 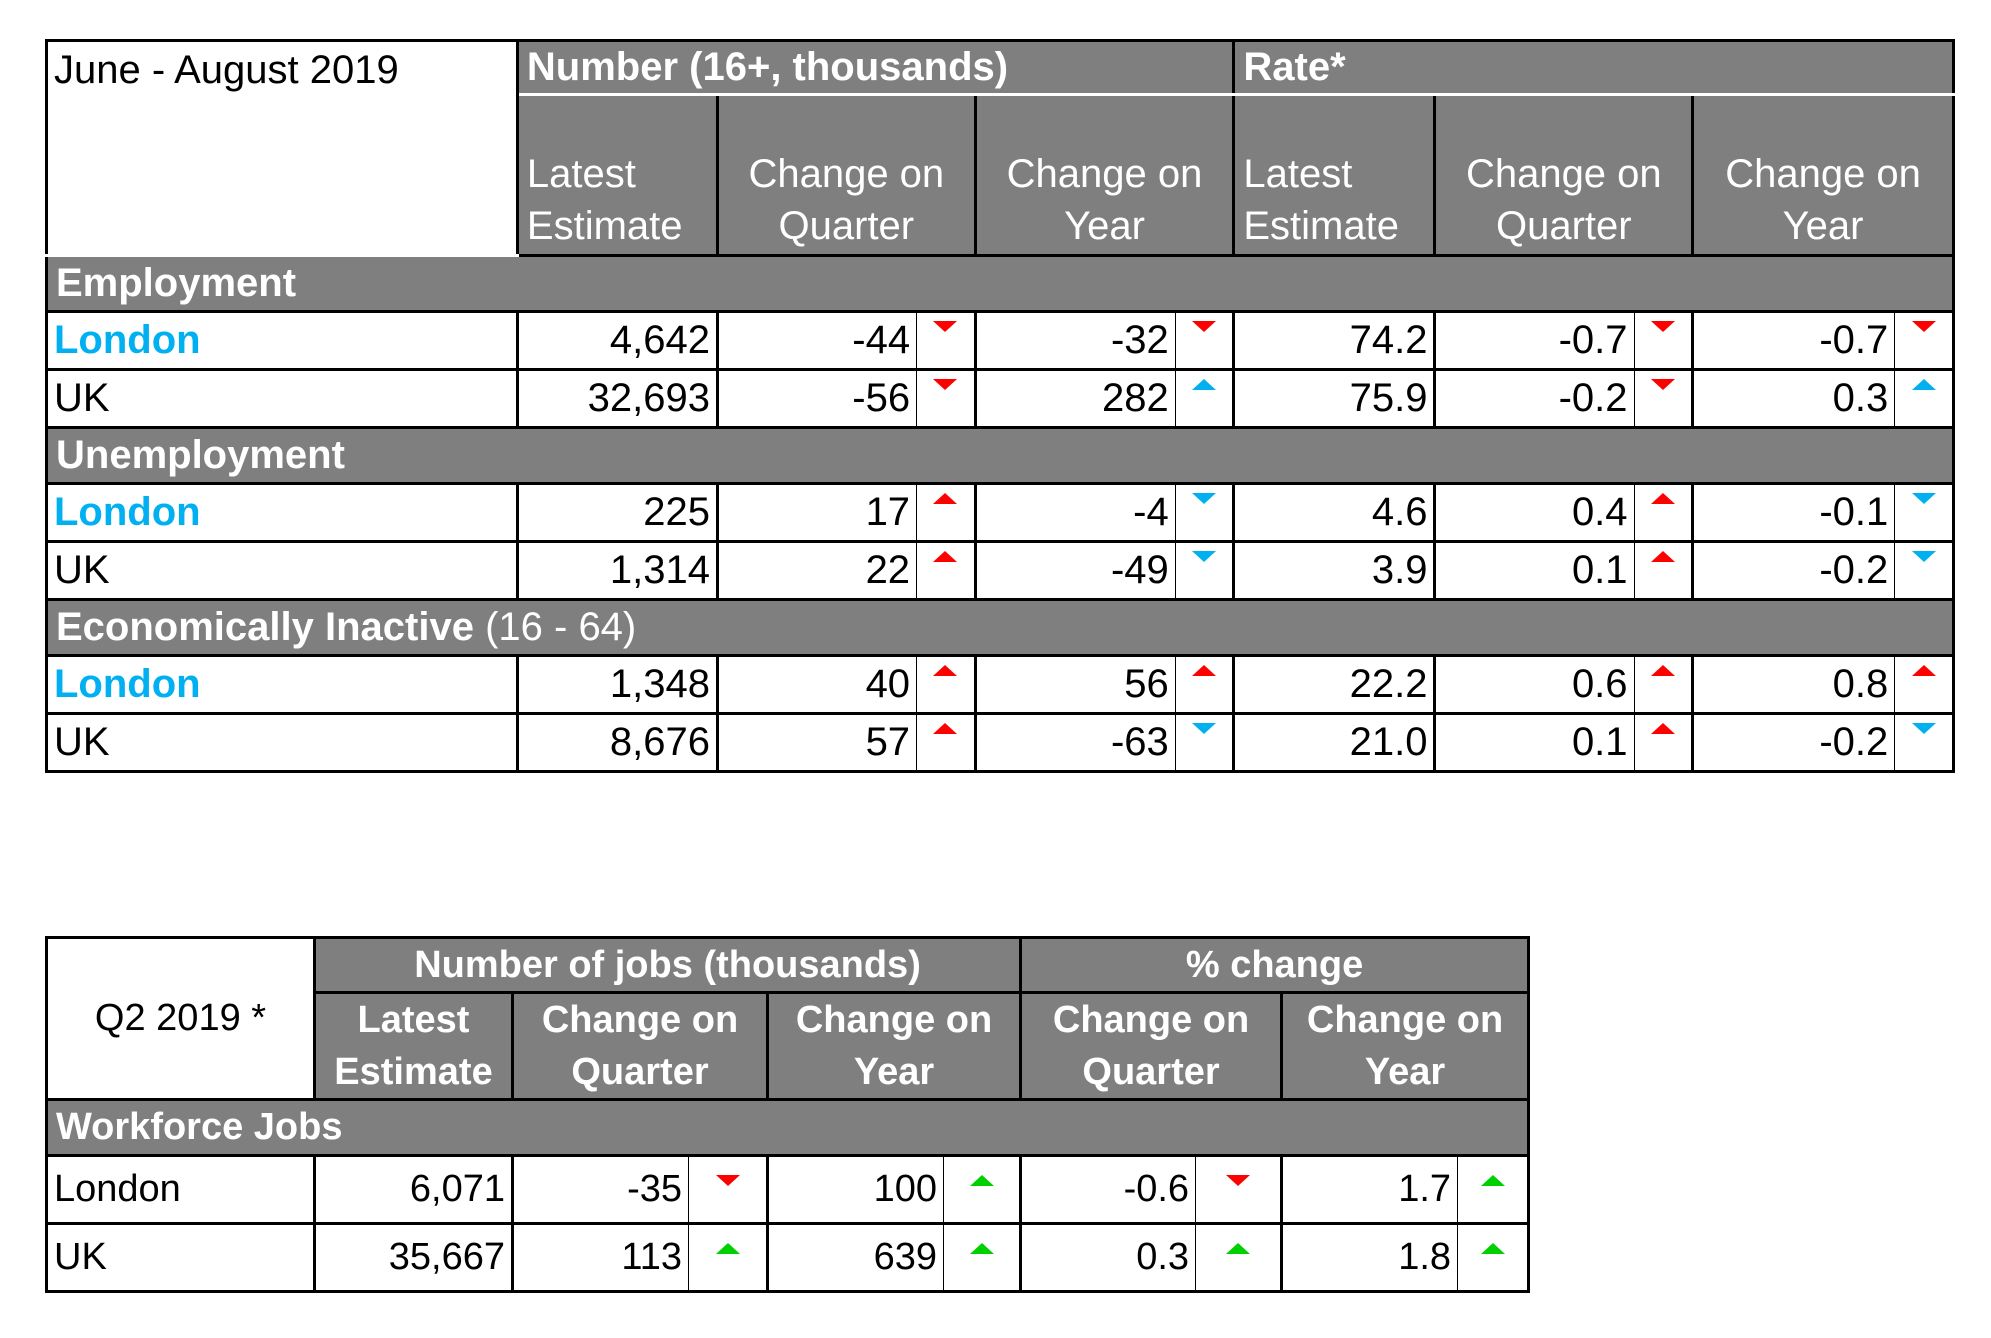 I want to click on table-row: UK 8,676 57 -63 21.0 0.1 -0.2, so click(x=1000, y=743).